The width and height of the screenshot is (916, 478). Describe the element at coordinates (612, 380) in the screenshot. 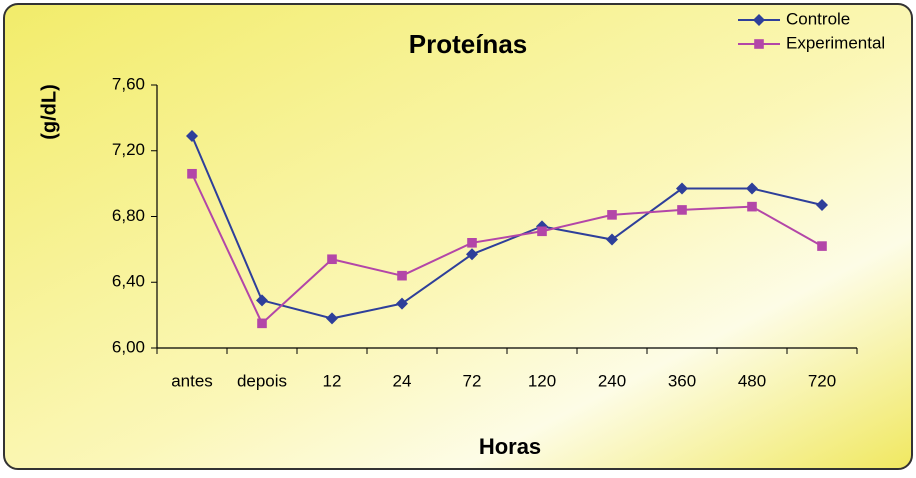

I see `x-tick-label: 240` at that location.